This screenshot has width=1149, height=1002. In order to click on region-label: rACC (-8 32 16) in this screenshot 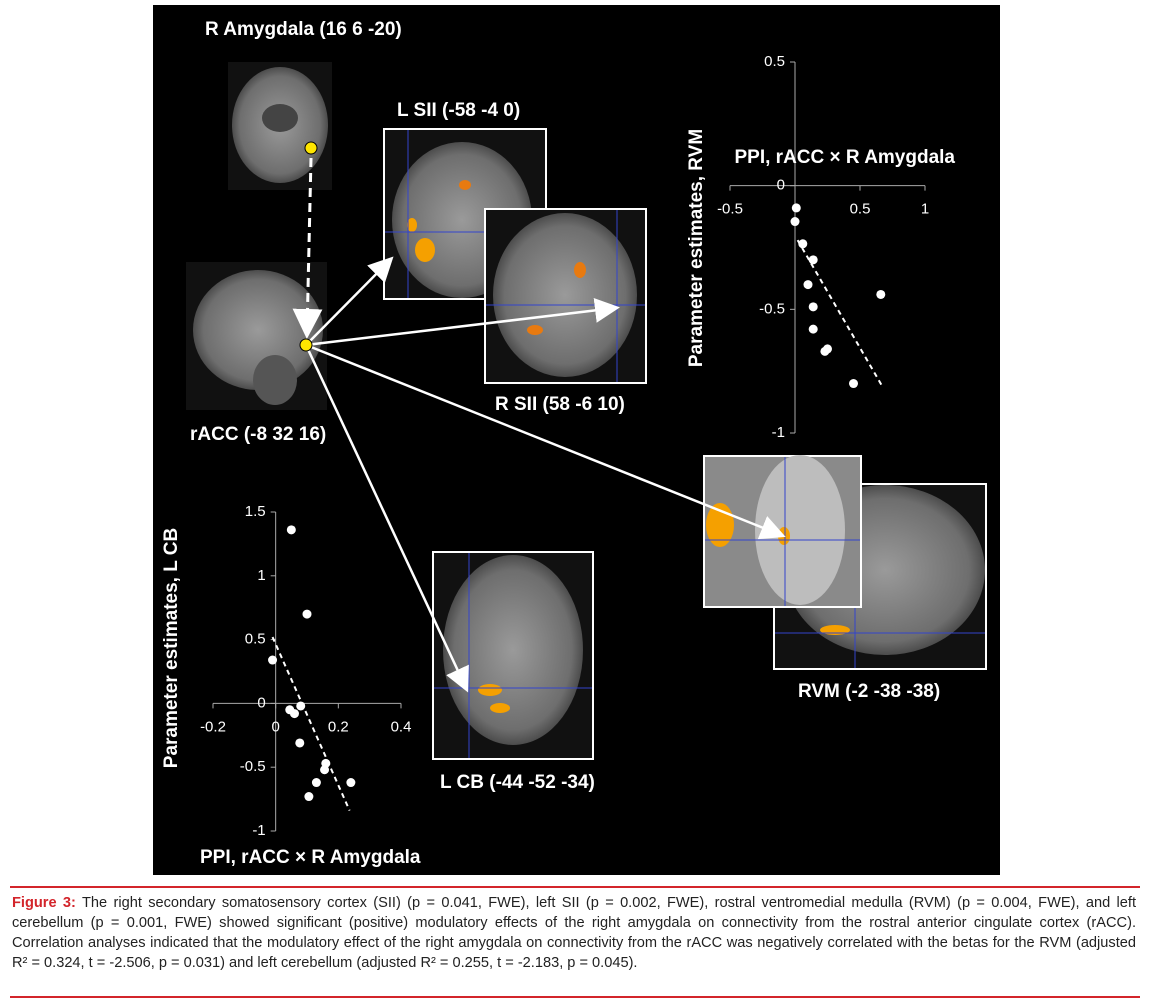, I will do `click(258, 434)`.